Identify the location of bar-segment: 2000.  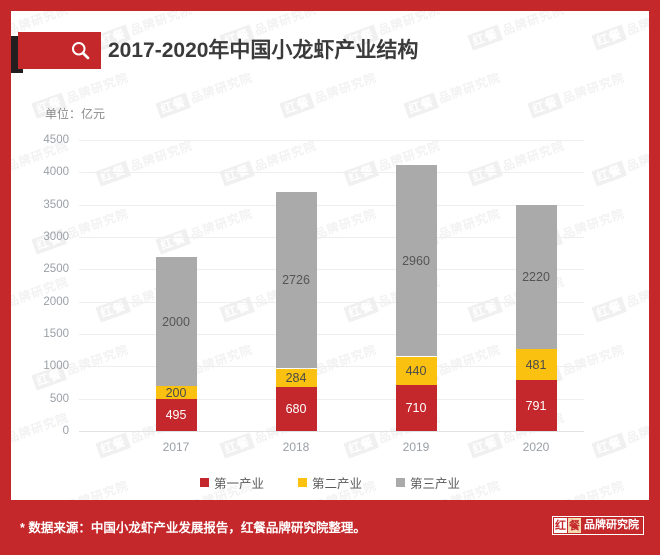
(176, 321).